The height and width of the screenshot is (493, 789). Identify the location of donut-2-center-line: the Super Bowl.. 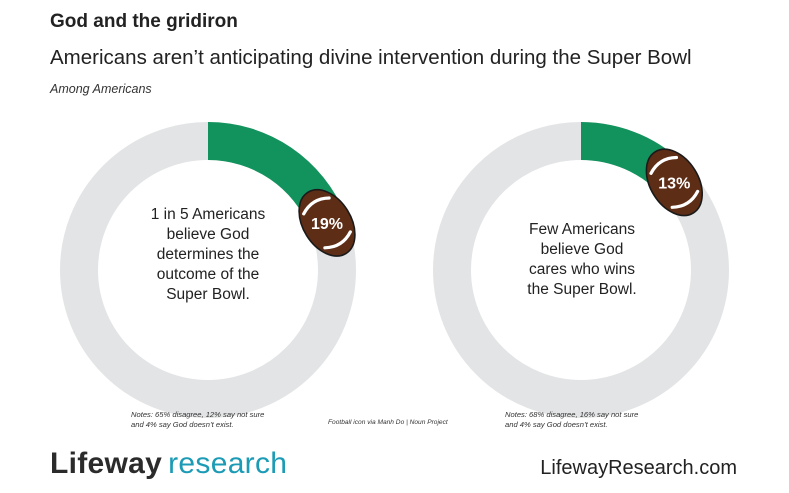
(582, 289).